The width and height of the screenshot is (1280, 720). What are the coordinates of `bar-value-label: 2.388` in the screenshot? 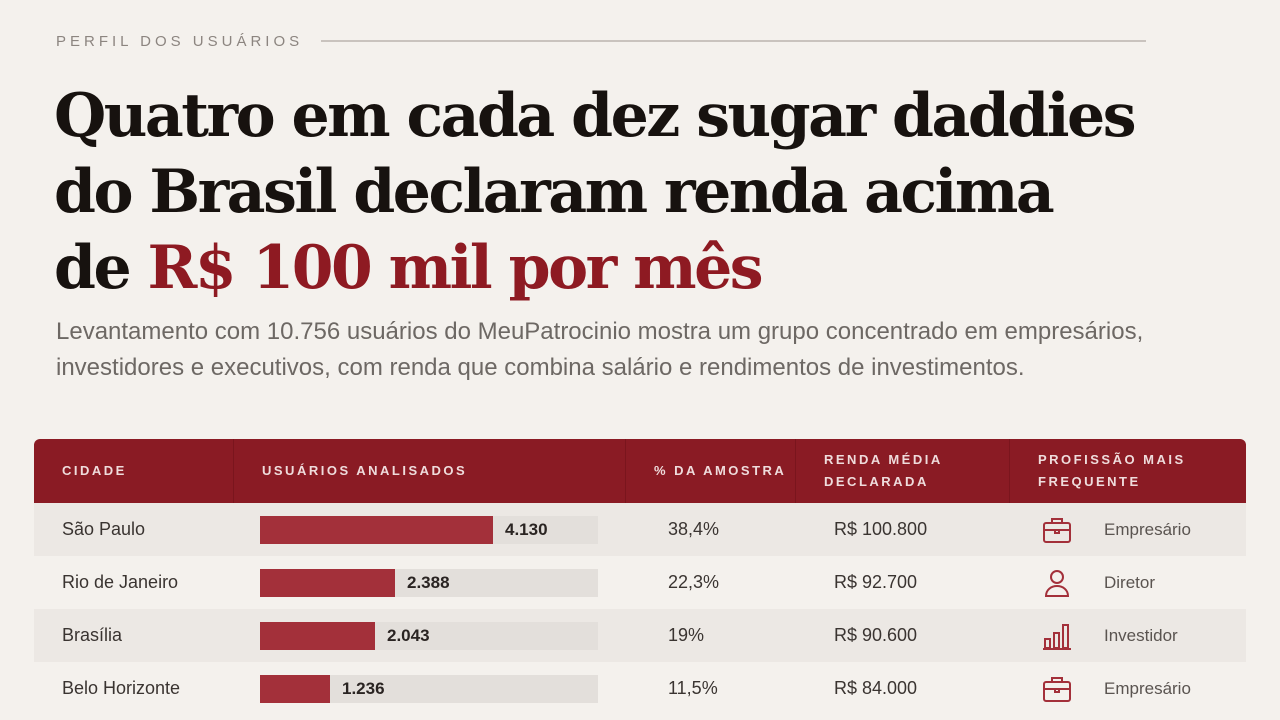 It's located at (428, 582).